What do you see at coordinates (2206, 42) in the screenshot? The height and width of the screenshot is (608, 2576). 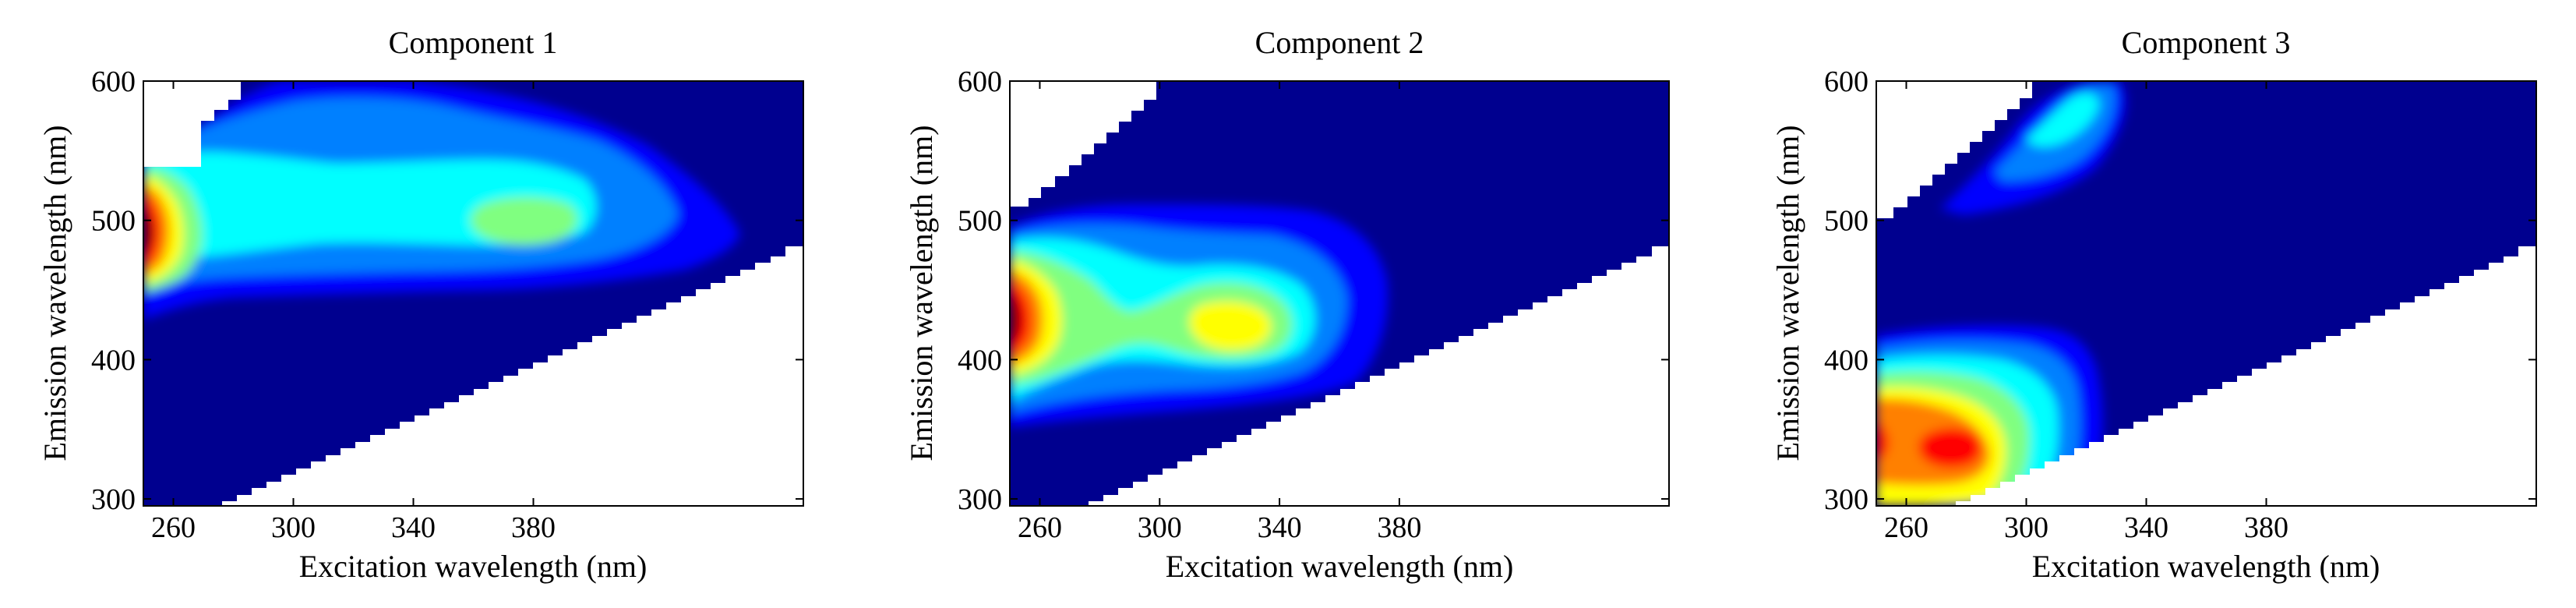 I see `panel-title: Component 3` at bounding box center [2206, 42].